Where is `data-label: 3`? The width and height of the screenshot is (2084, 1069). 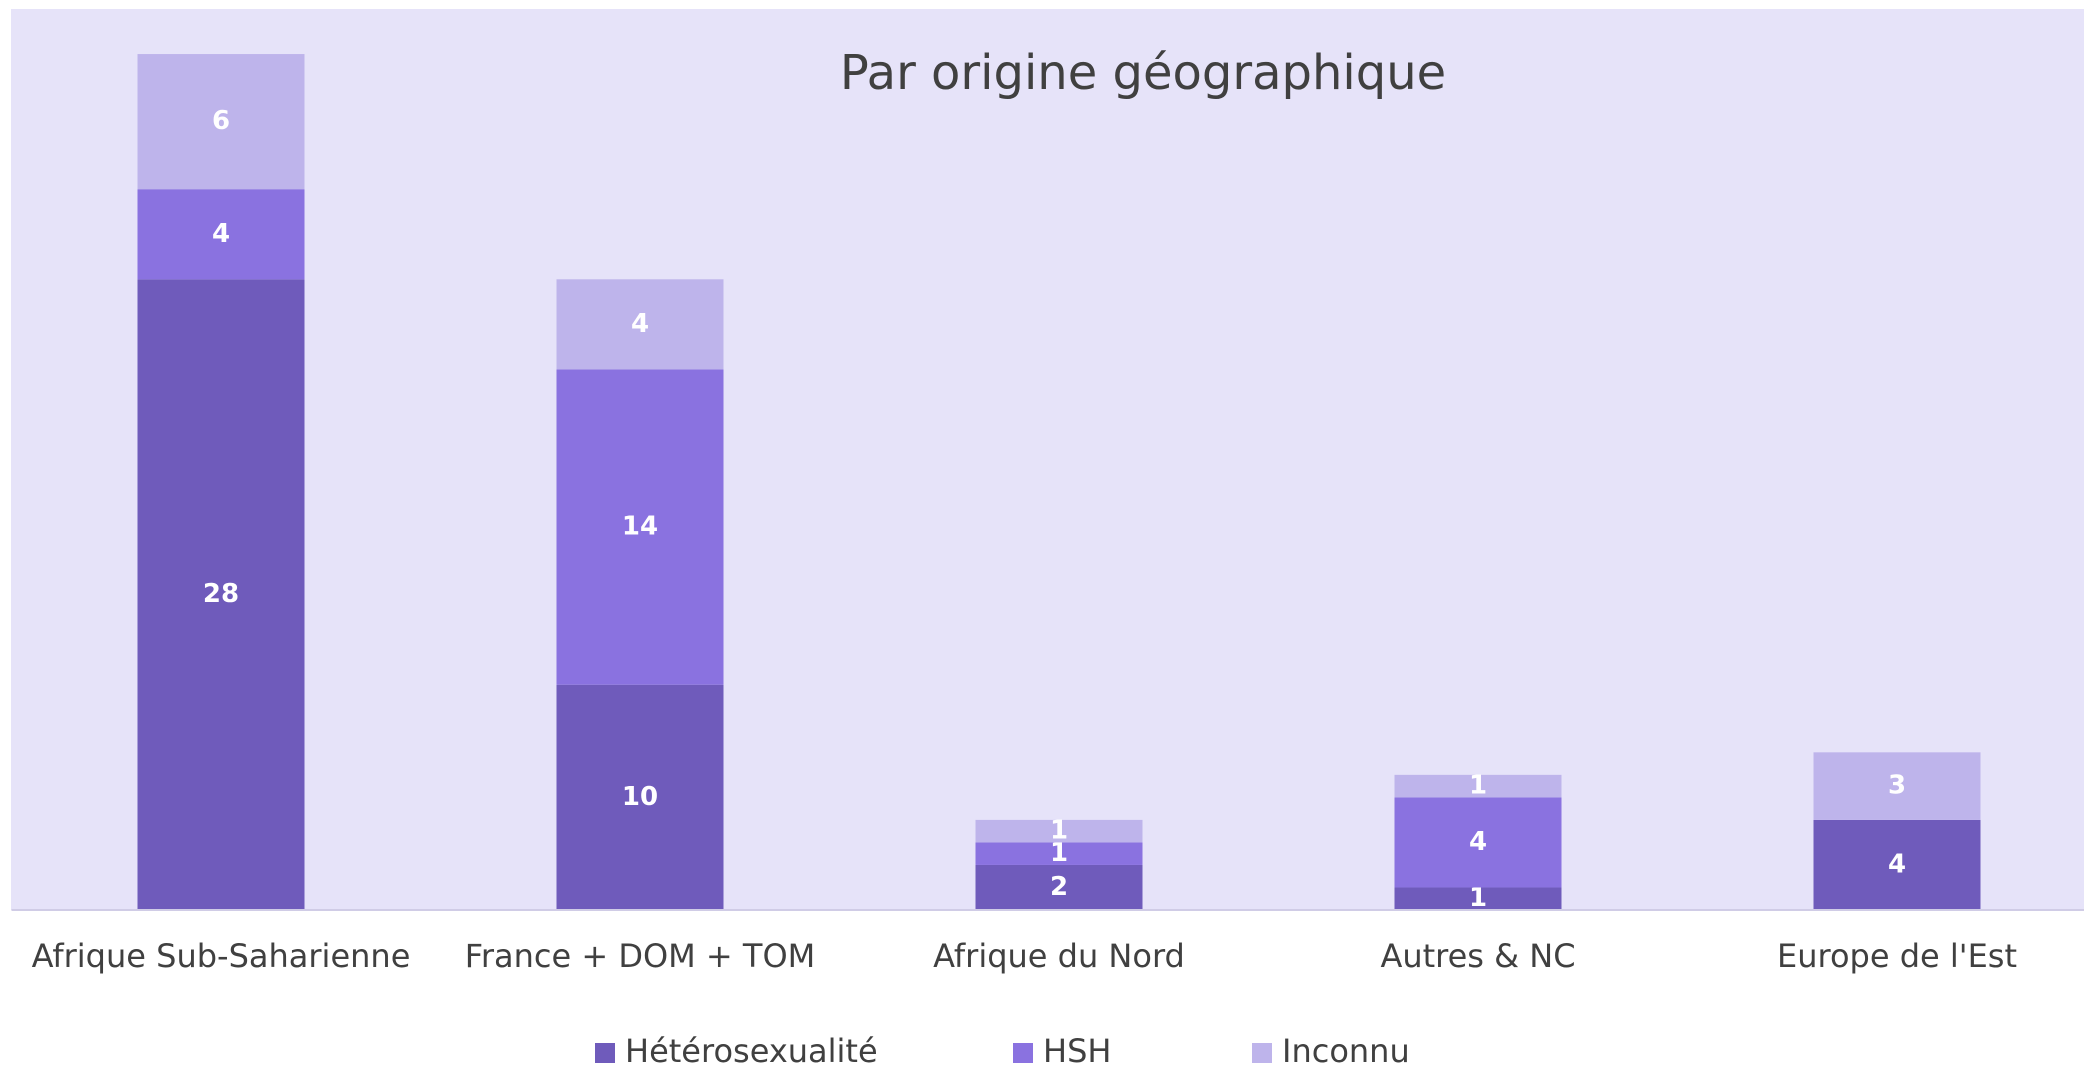
data-label: 3 is located at coordinates (1897, 786).